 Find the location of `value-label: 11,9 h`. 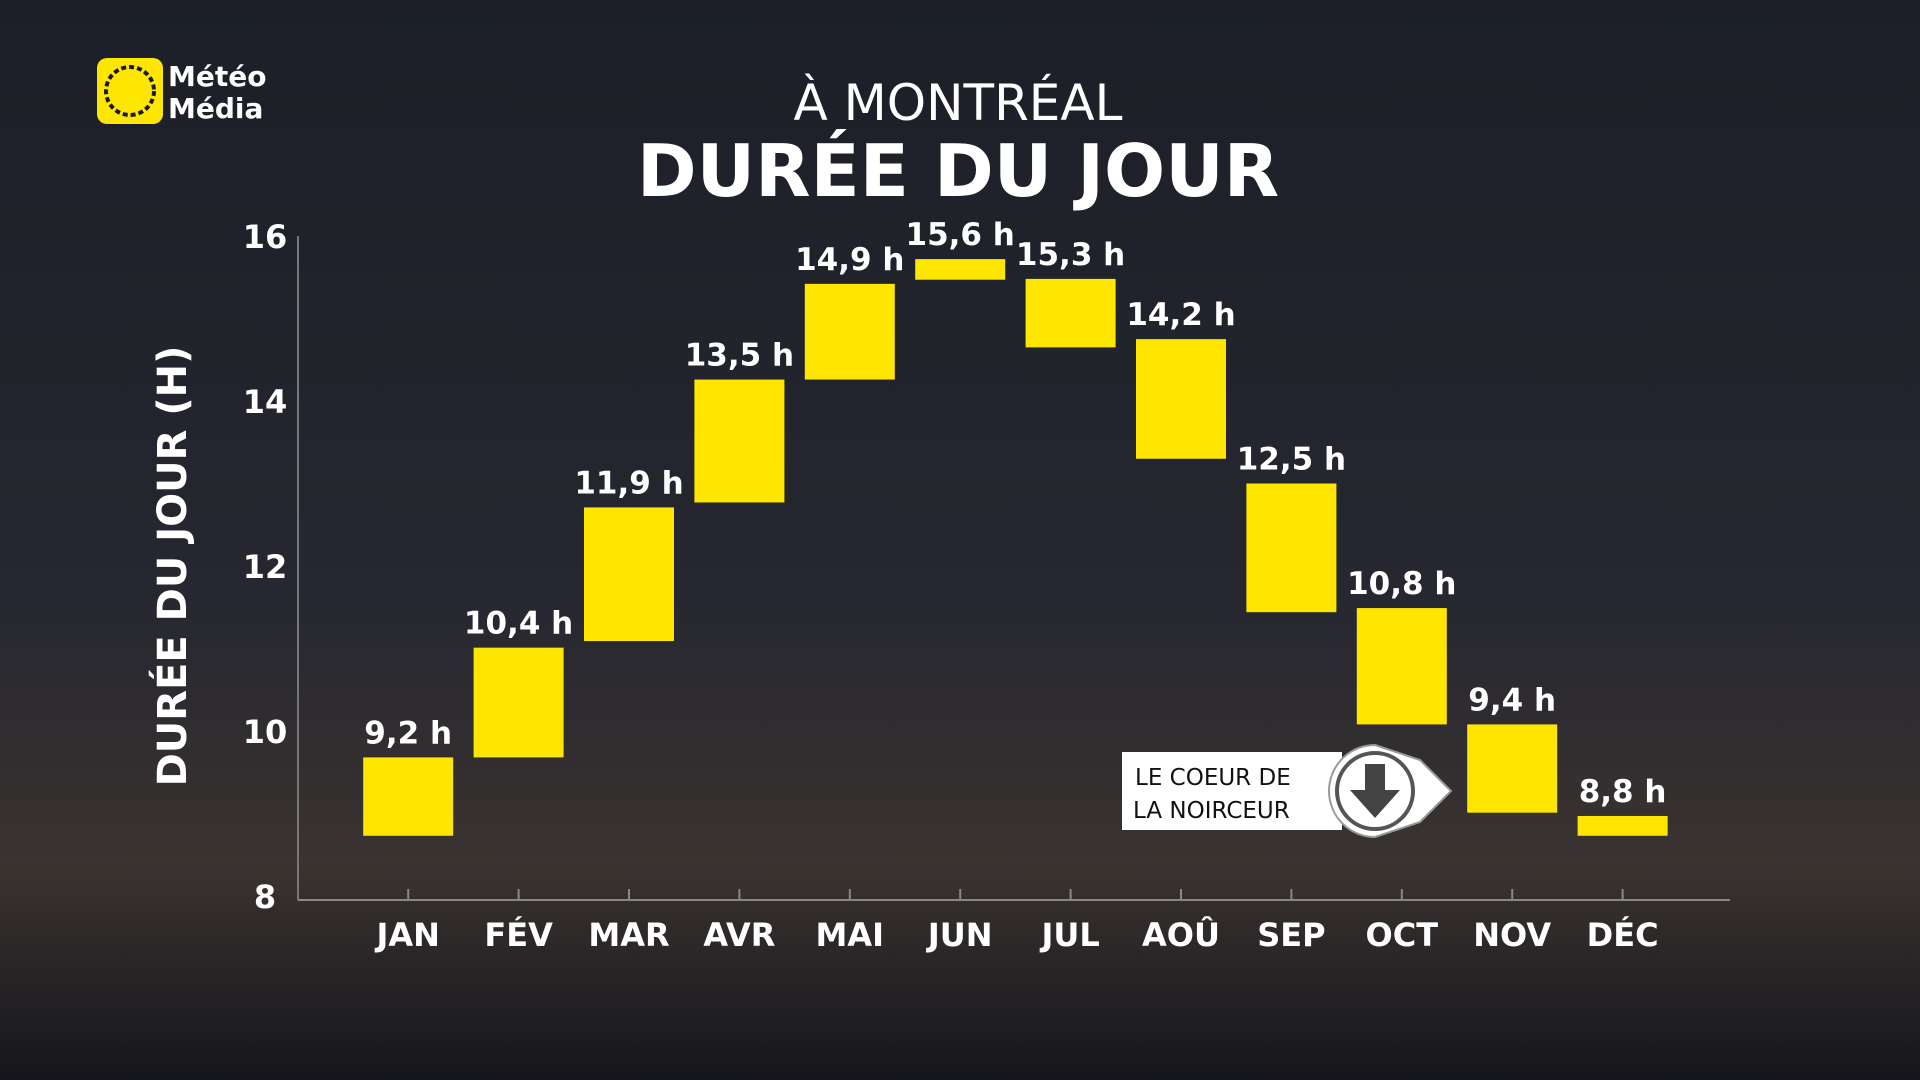

value-label: 11,9 h is located at coordinates (628, 483).